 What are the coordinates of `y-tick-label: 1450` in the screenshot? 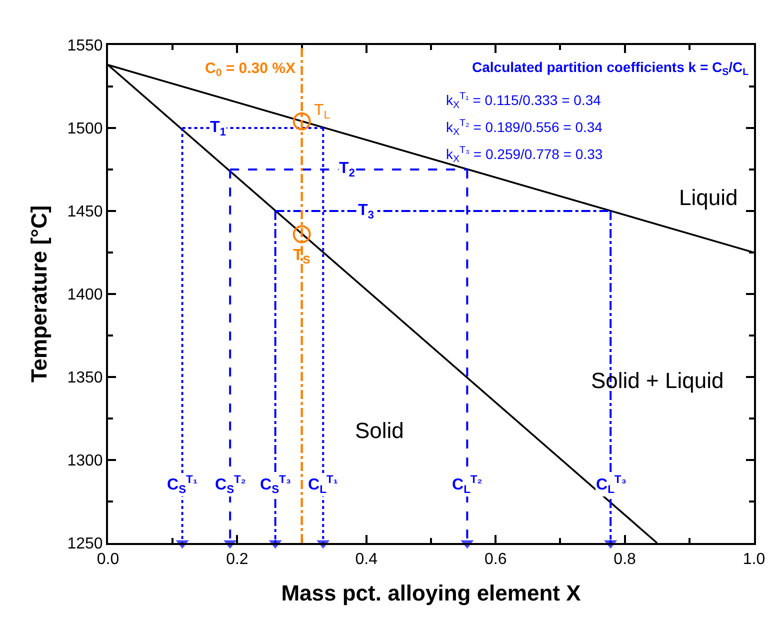 It's located at (85, 212).